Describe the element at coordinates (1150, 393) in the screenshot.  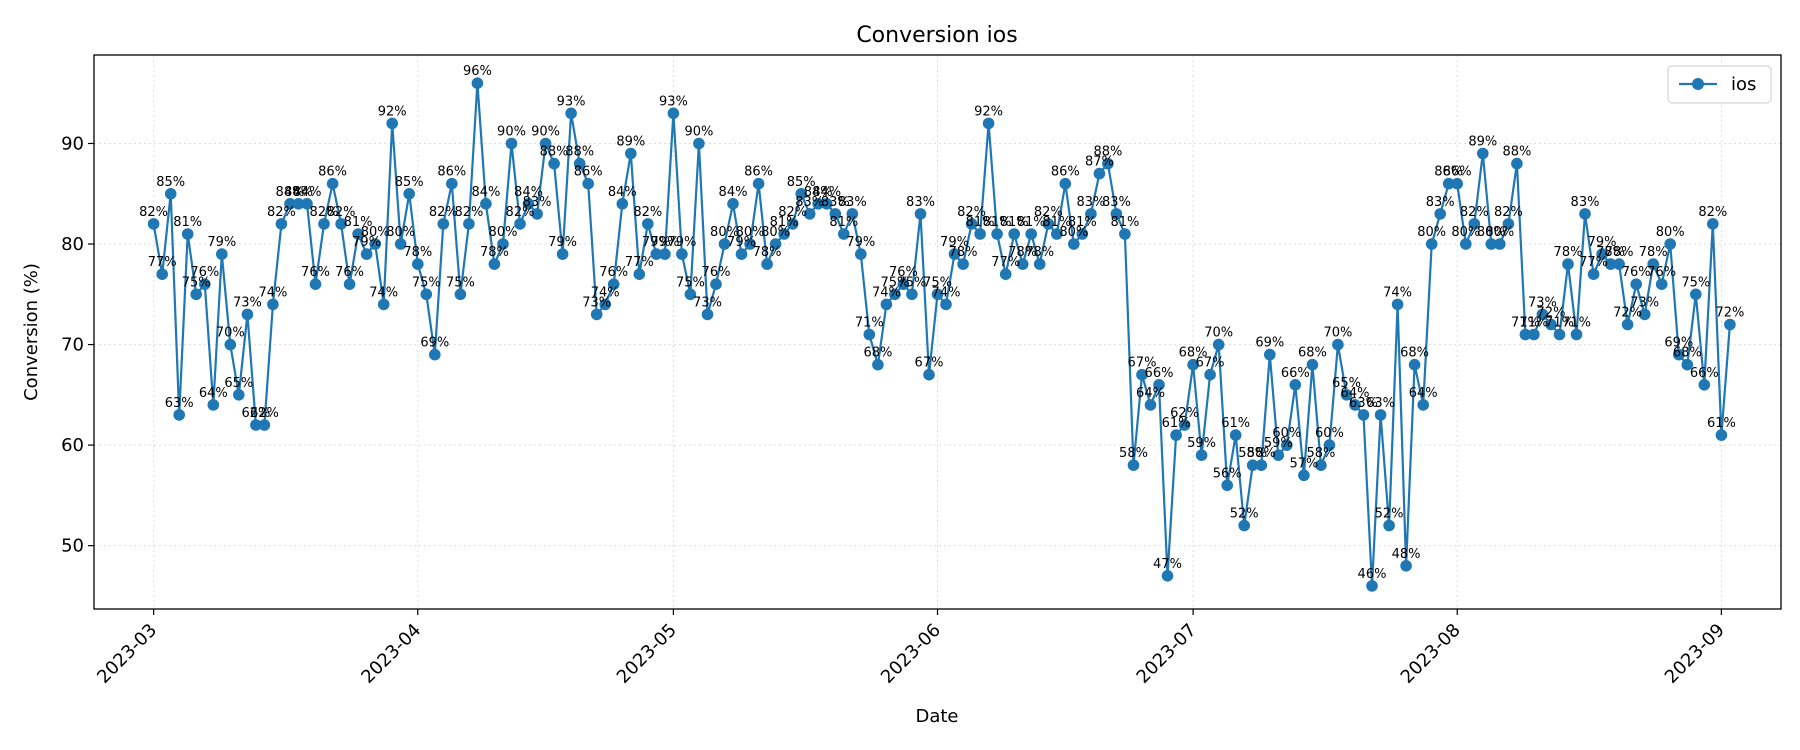
I see `data-label: 64%` at that location.